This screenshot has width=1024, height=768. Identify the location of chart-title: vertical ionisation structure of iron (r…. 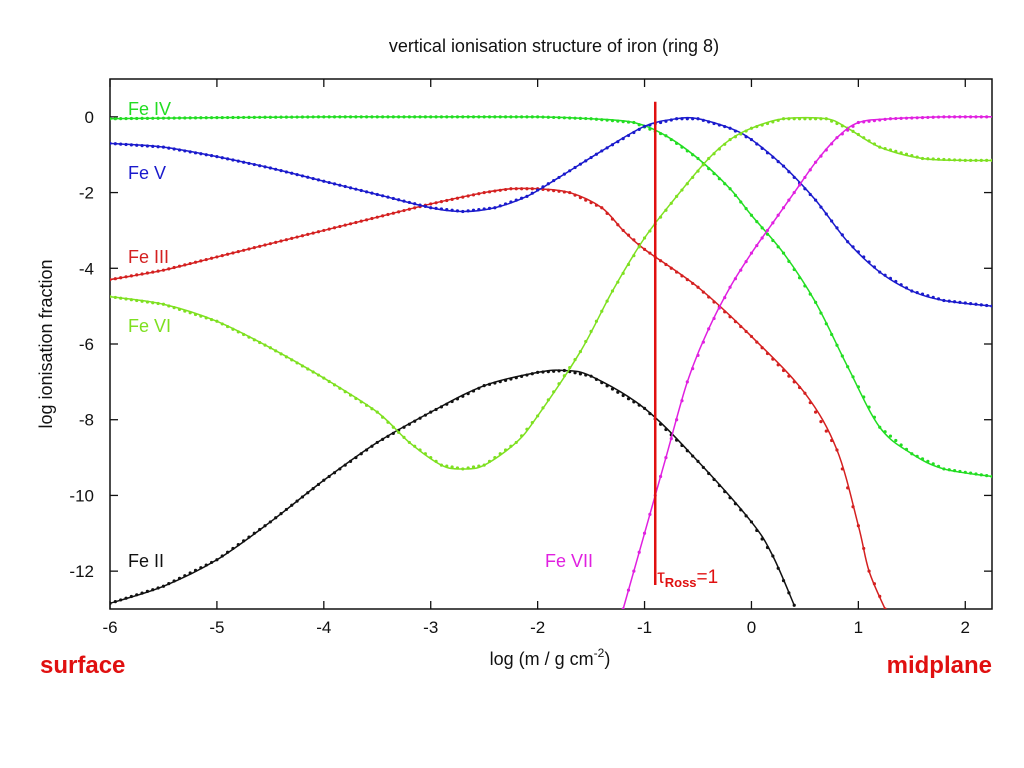
(554, 46).